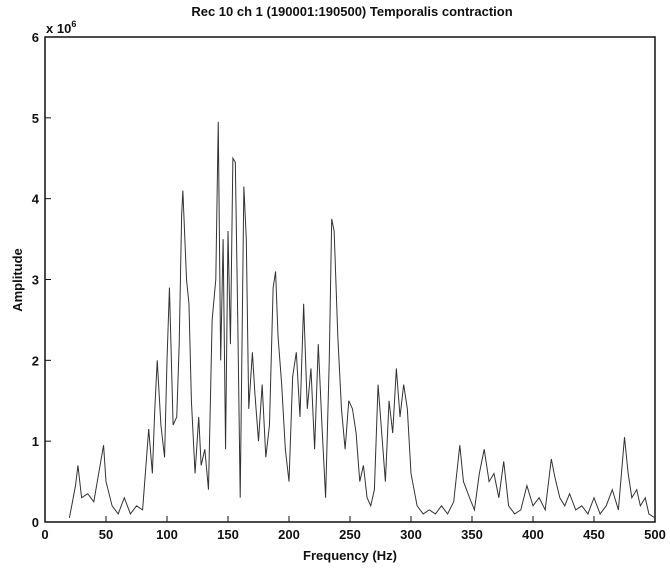  I want to click on x-tick-label: 350, so click(472, 534).